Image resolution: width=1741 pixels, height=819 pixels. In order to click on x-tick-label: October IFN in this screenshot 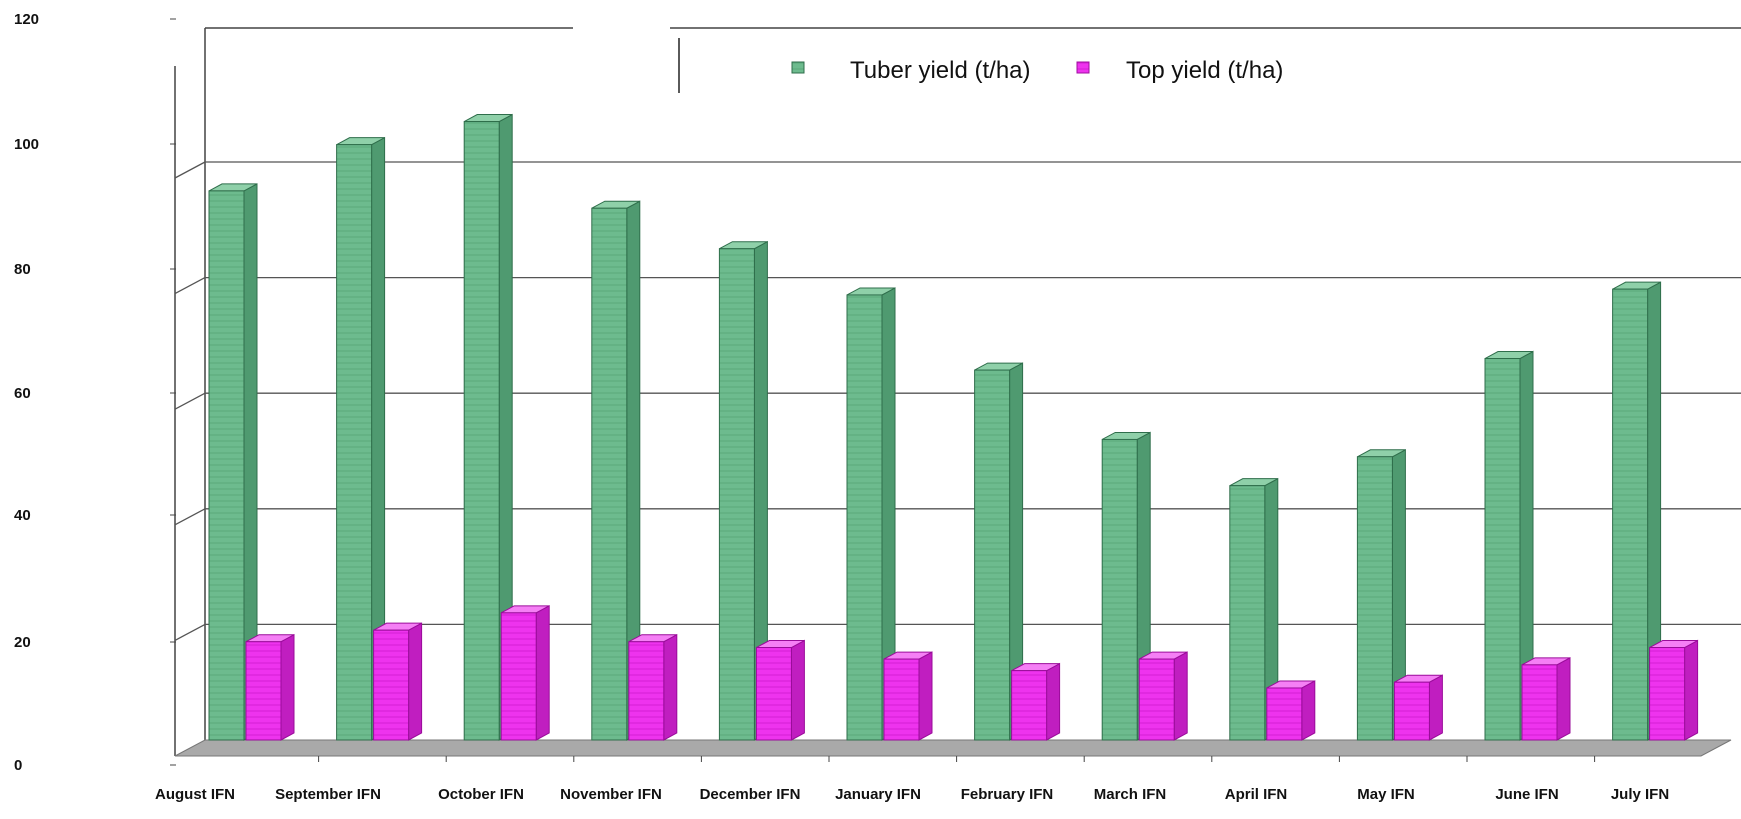, I will do `click(481, 794)`.